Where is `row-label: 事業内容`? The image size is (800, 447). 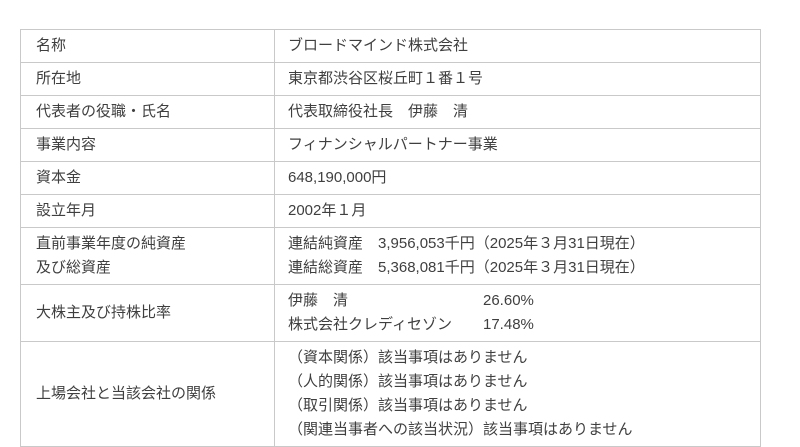
row-label: 事業内容 is located at coordinates (148, 145).